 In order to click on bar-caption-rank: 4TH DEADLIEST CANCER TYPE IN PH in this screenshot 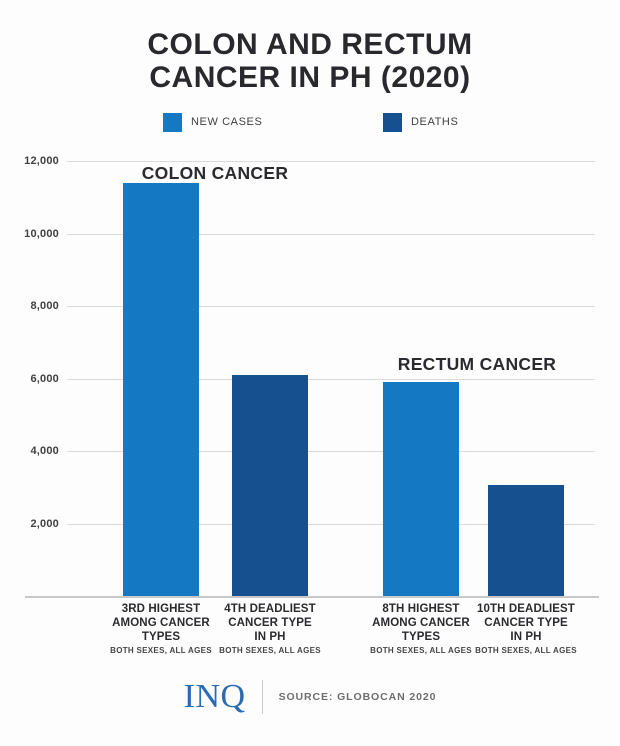, I will do `click(270, 623)`.